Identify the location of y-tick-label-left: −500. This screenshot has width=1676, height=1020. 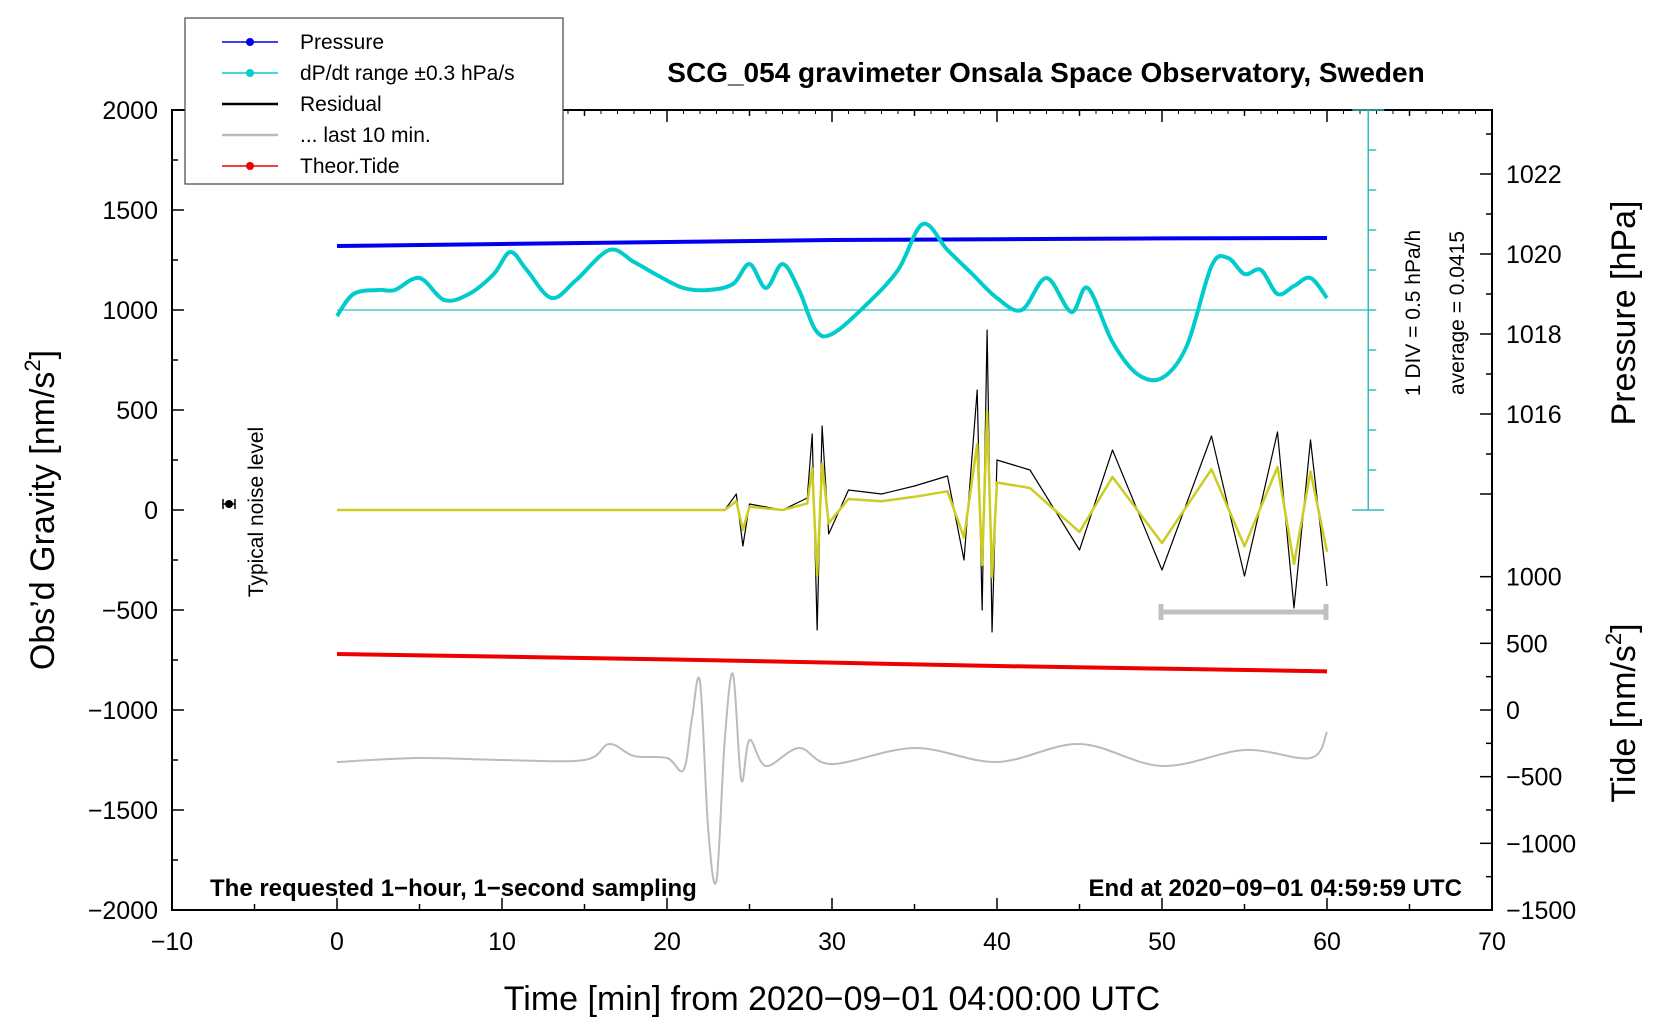
(130, 611).